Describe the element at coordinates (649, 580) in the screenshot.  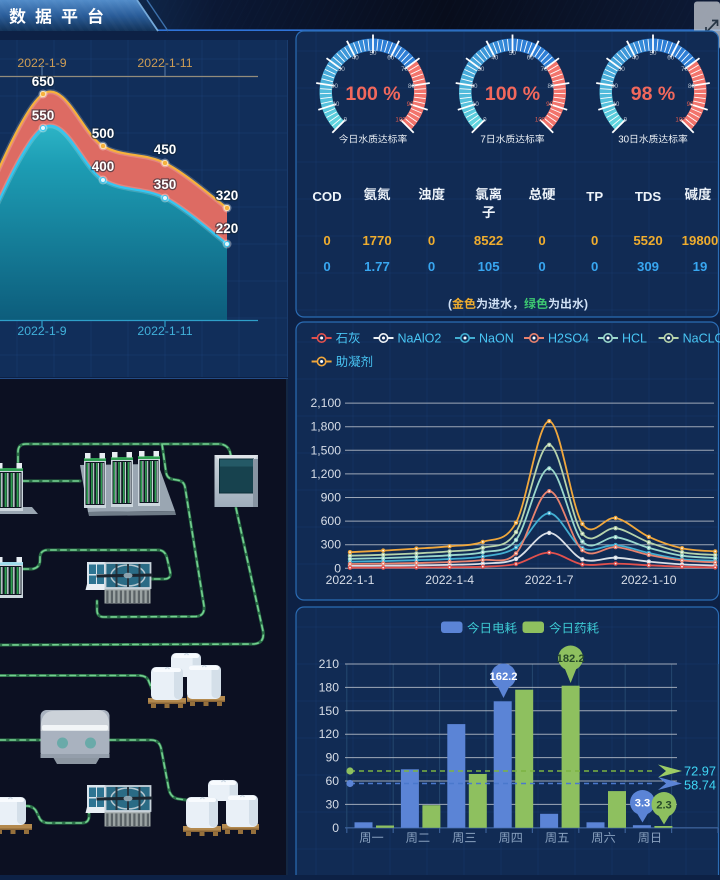
I see `svg-text: 2022-1-10` at that location.